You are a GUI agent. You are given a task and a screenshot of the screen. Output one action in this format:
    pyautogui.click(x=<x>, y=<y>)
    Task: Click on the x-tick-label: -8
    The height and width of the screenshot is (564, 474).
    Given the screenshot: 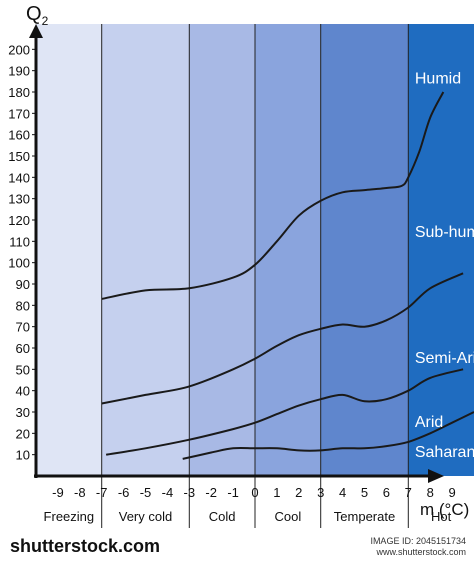 What is the action you would take?
    pyautogui.click(x=80, y=492)
    